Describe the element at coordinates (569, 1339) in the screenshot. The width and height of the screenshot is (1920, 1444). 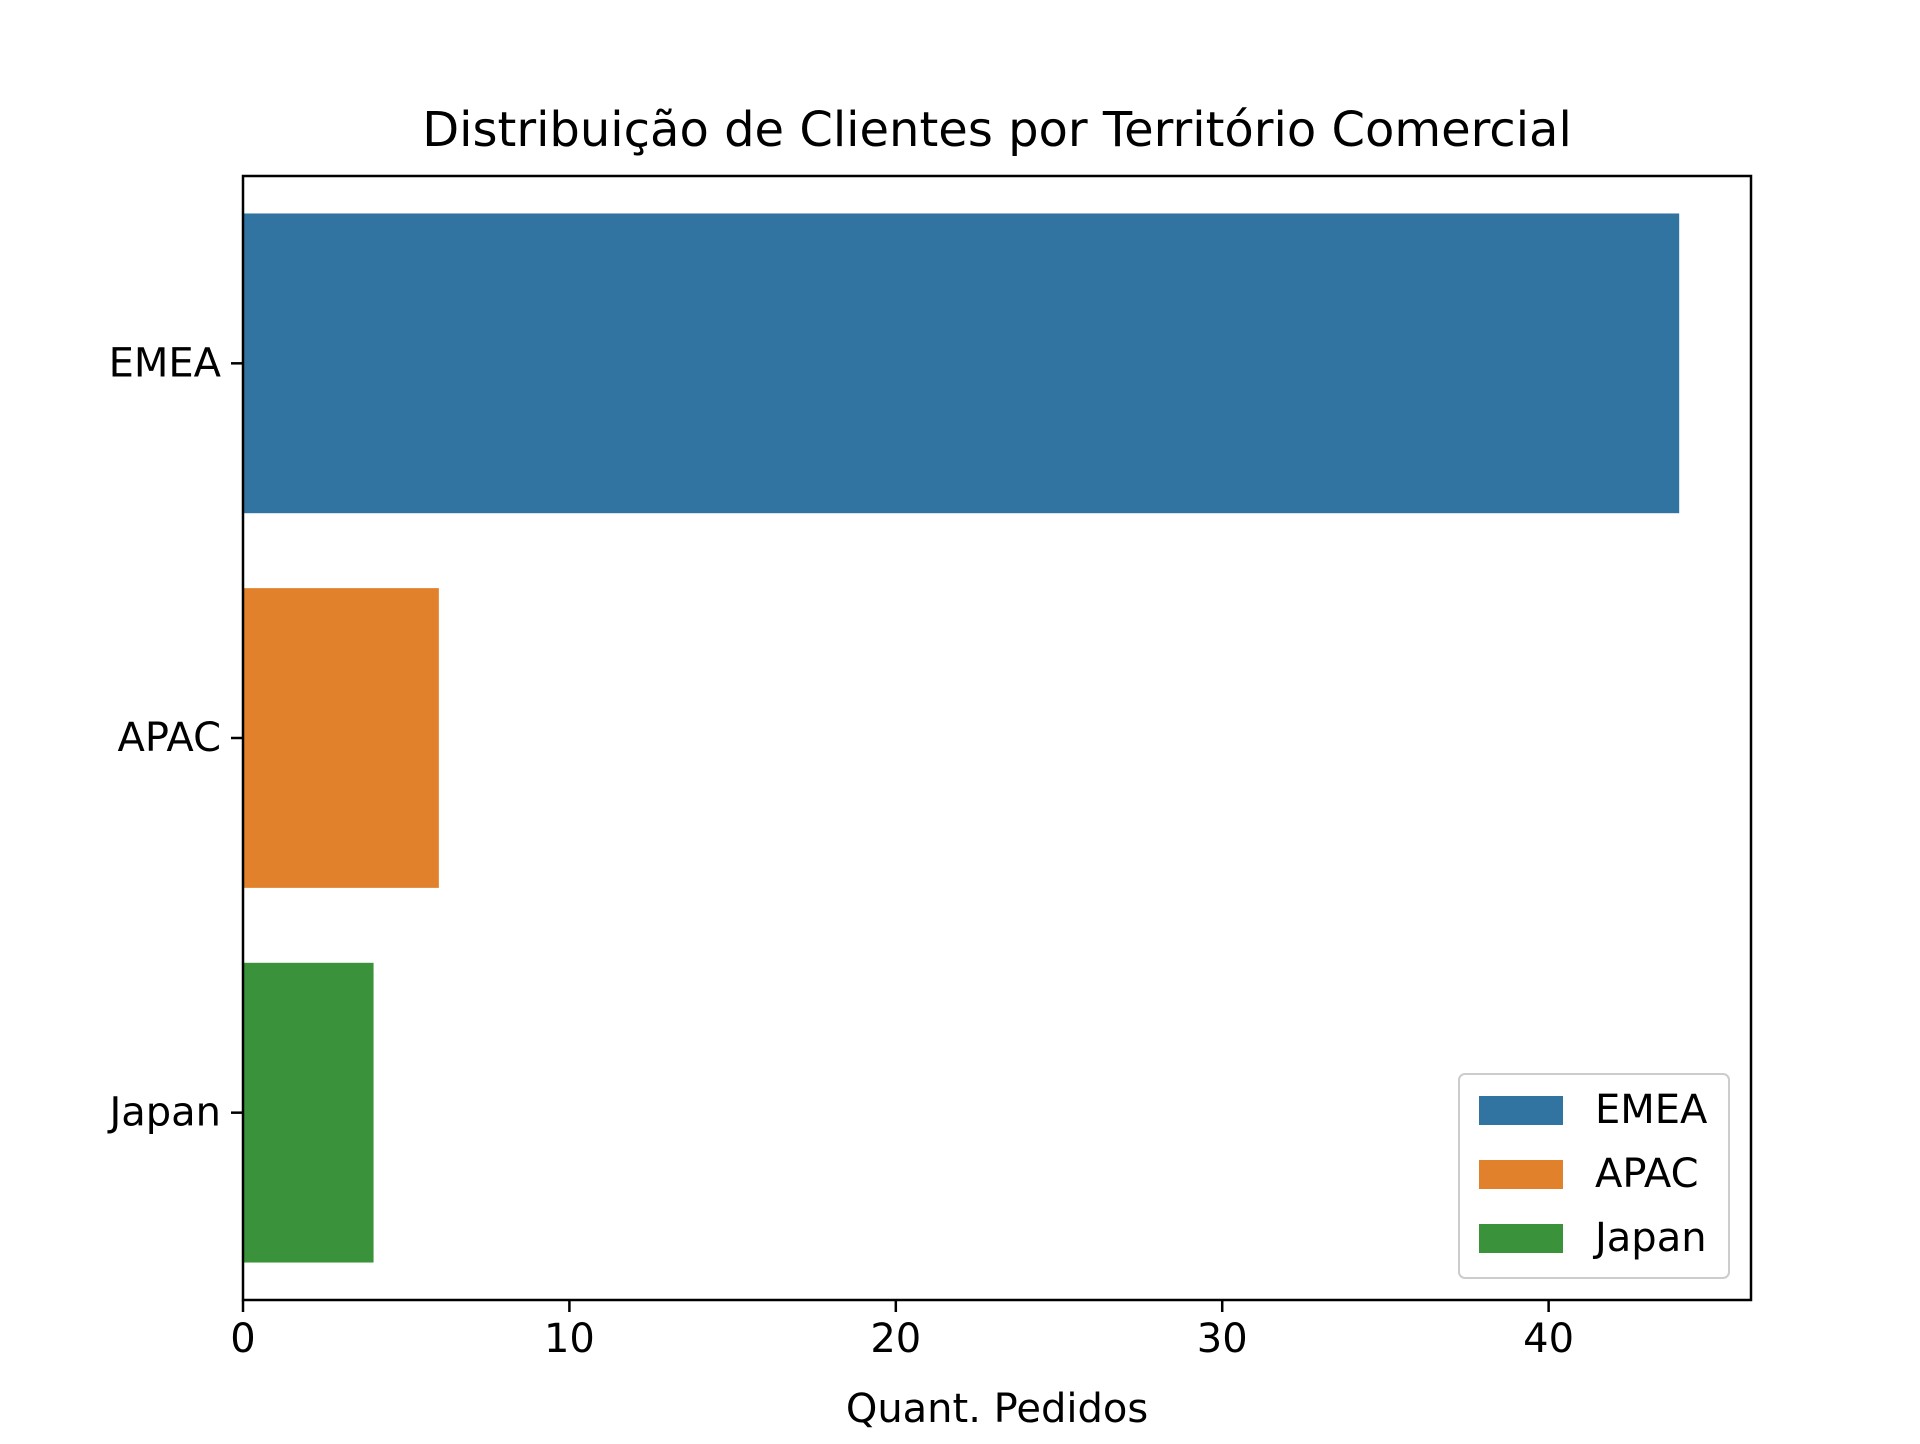
I see `x-tick-label: 10` at that location.